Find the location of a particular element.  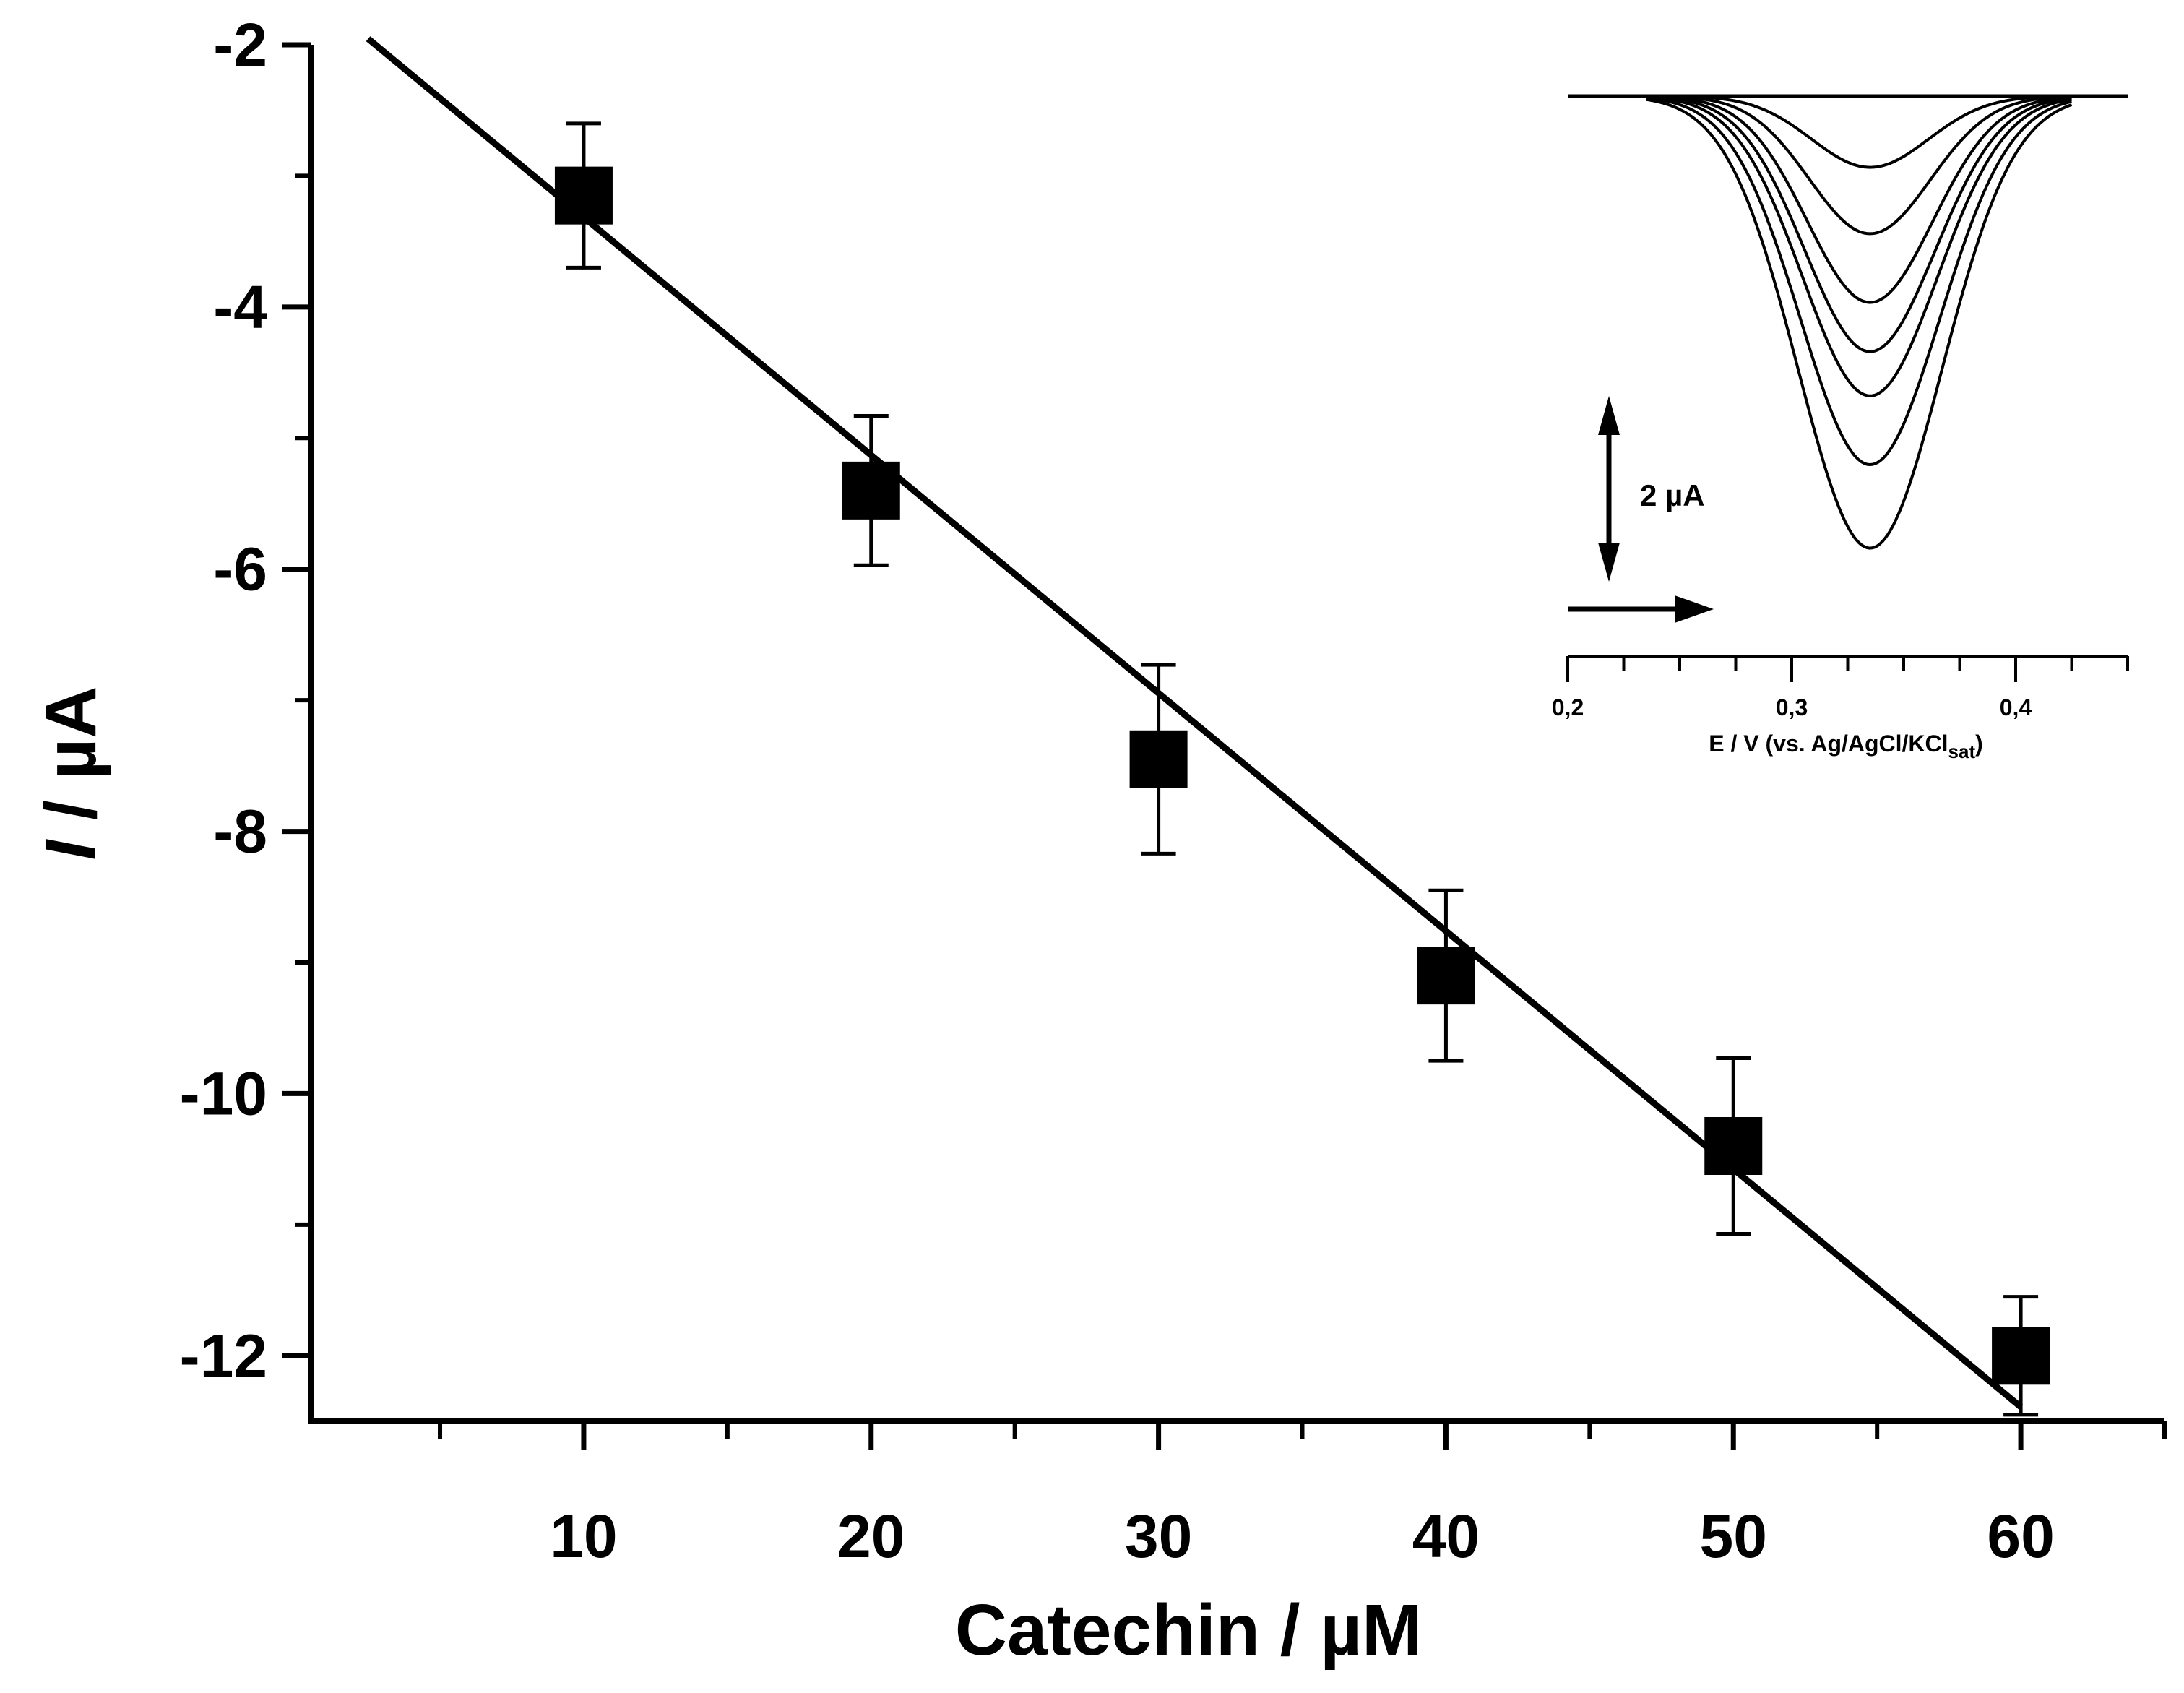

inset-x-axis-title: E / V (vs. Ag/AgCl/KClsat) is located at coordinates (1846, 746).